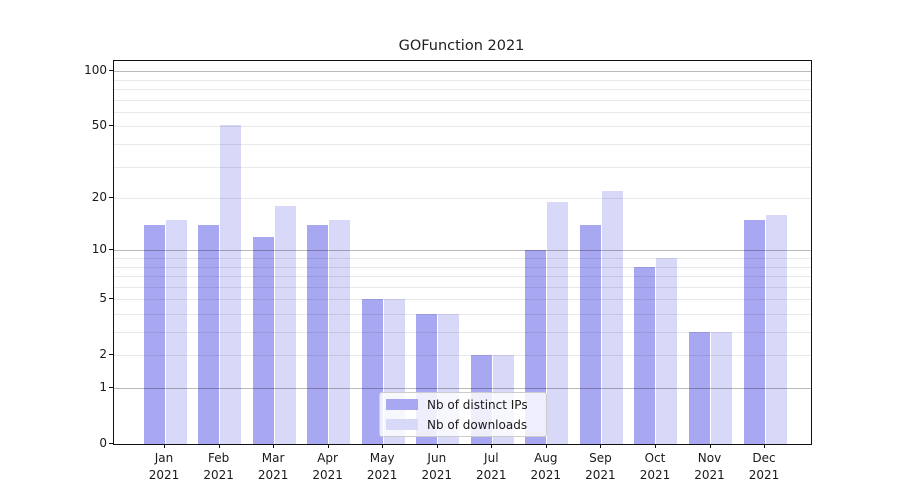 This screenshot has width=900, height=500. I want to click on bar-downloads-sep, so click(612, 317).